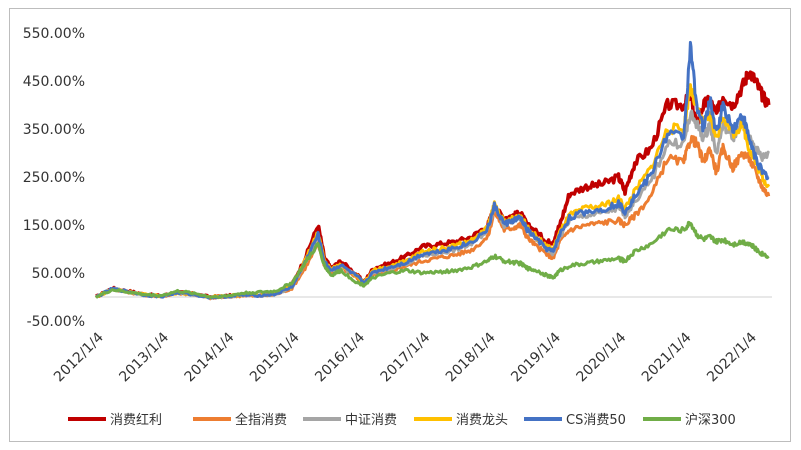 This screenshot has width=801, height=450. Describe the element at coordinates (710, 420) in the screenshot. I see `legend-label: 沪深300` at that location.